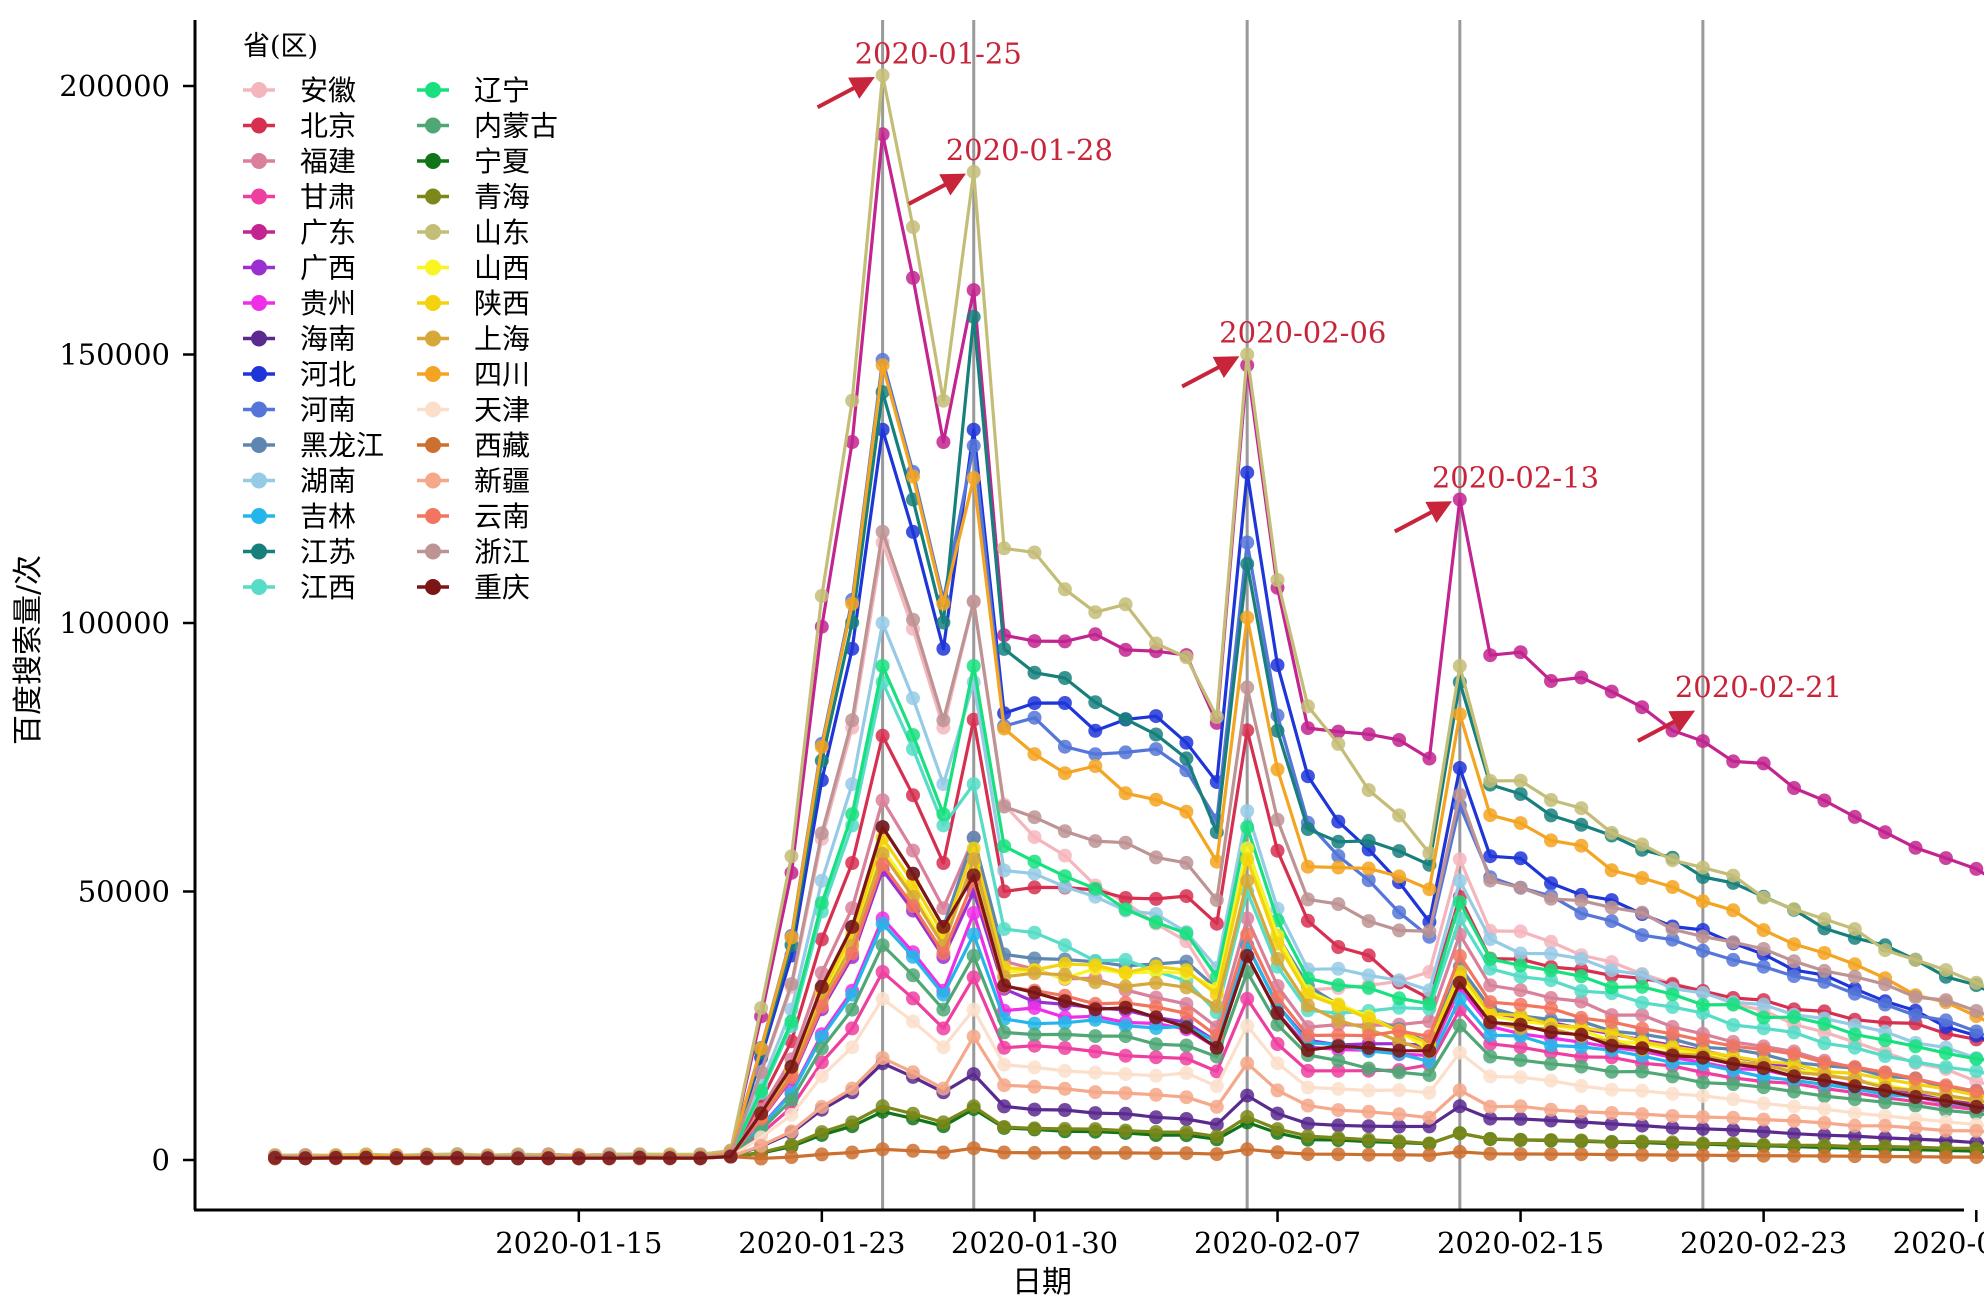 This screenshot has width=1984, height=1316. Describe the element at coordinates (502, 587) in the screenshot. I see `legend-label: 重庆` at that location.